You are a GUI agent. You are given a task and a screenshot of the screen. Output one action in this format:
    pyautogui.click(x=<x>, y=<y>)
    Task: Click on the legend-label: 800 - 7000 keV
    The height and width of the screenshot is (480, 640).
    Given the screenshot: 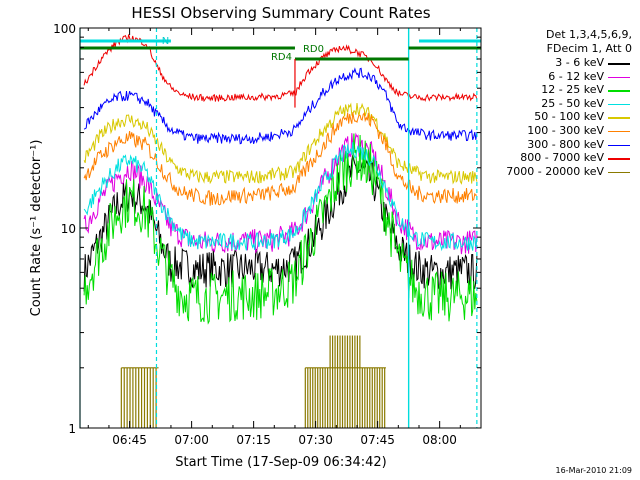 What is the action you would take?
    pyautogui.click(x=562, y=158)
    